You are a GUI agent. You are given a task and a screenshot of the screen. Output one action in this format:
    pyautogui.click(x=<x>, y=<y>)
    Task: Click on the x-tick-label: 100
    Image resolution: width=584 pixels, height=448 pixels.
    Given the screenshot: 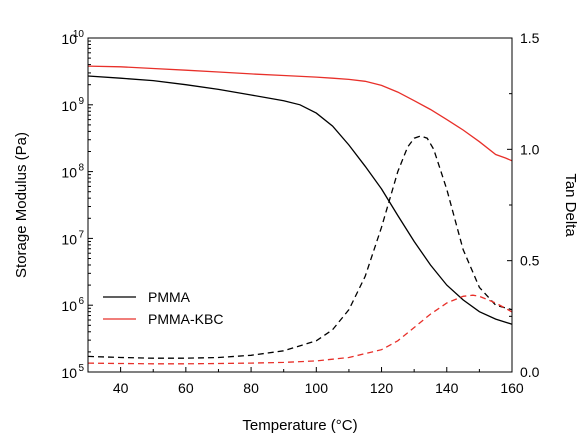 What is the action you would take?
    pyautogui.click(x=317, y=388)
    